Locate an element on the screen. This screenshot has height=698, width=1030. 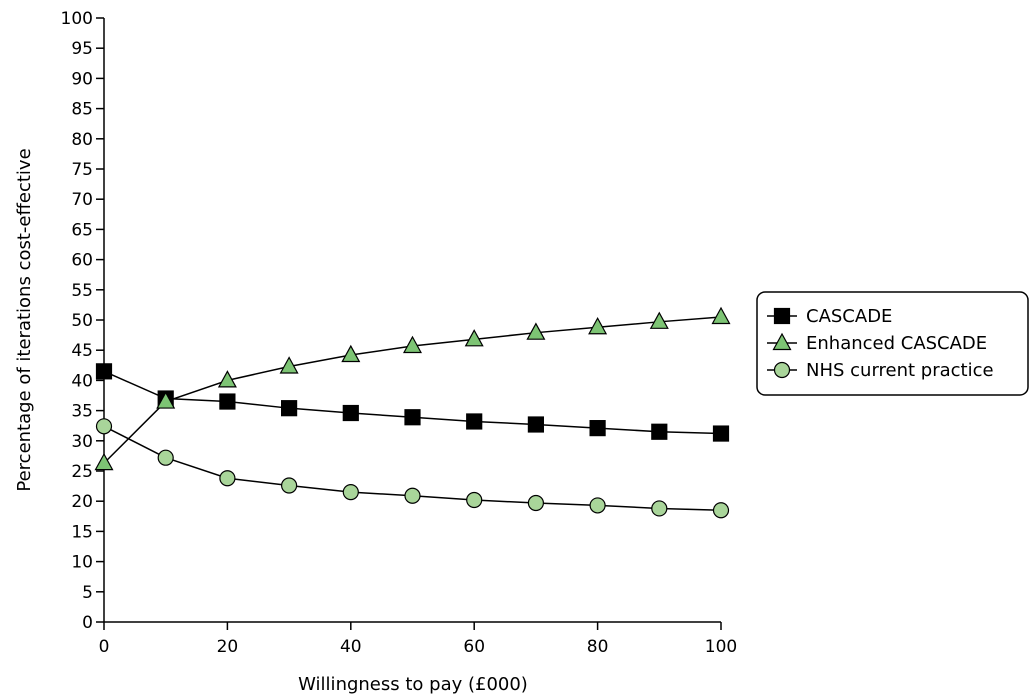
y-tick-label: 85 is located at coordinates (82, 110).